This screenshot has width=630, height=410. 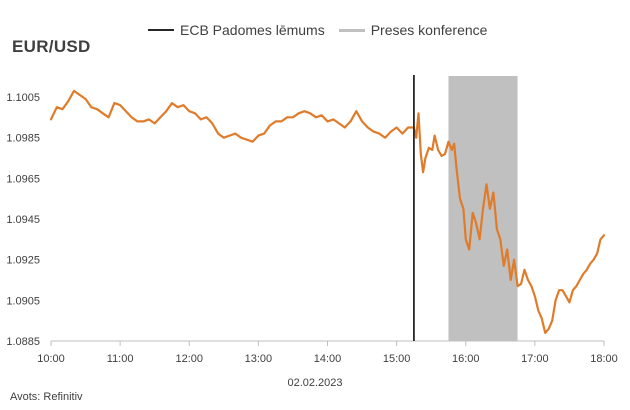 What do you see at coordinates (604, 359) in the screenshot?
I see `x-tick-label: 18:00` at bounding box center [604, 359].